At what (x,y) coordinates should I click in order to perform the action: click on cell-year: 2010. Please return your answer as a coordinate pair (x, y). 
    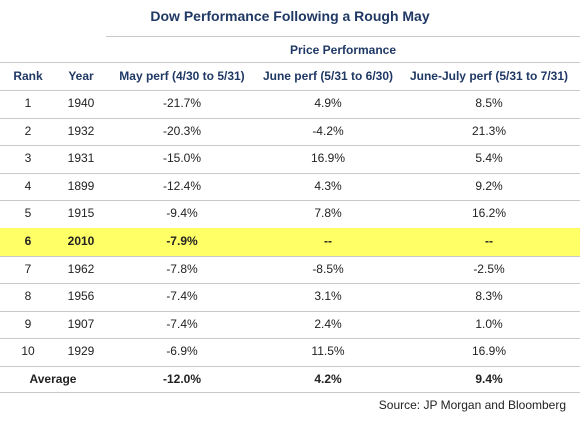
    Looking at the image, I should click on (81, 241).